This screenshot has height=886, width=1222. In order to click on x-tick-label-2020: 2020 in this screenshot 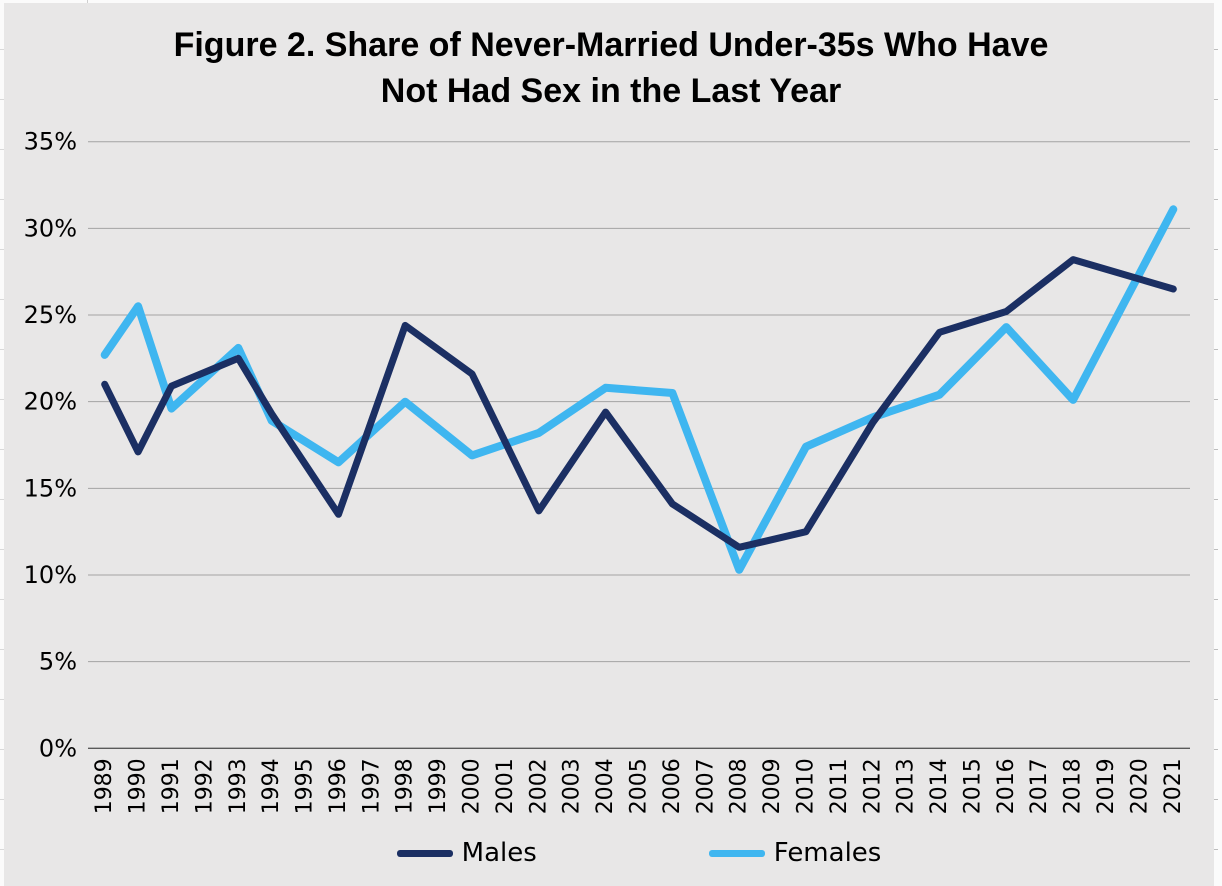, I will do `click(1139, 786)`.